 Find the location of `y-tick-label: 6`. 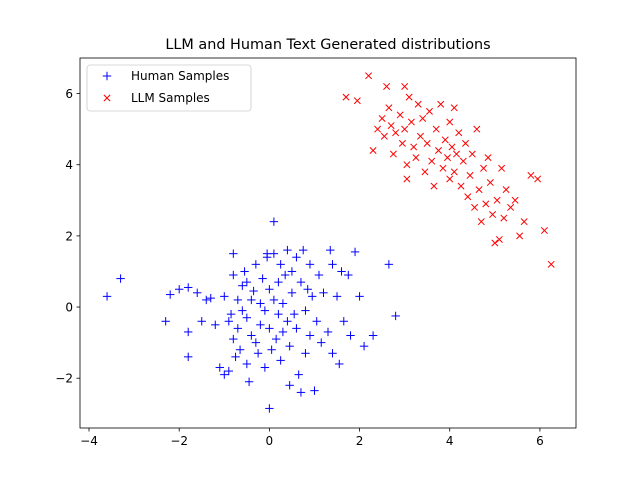

y-tick-label: 6 is located at coordinates (69, 94).